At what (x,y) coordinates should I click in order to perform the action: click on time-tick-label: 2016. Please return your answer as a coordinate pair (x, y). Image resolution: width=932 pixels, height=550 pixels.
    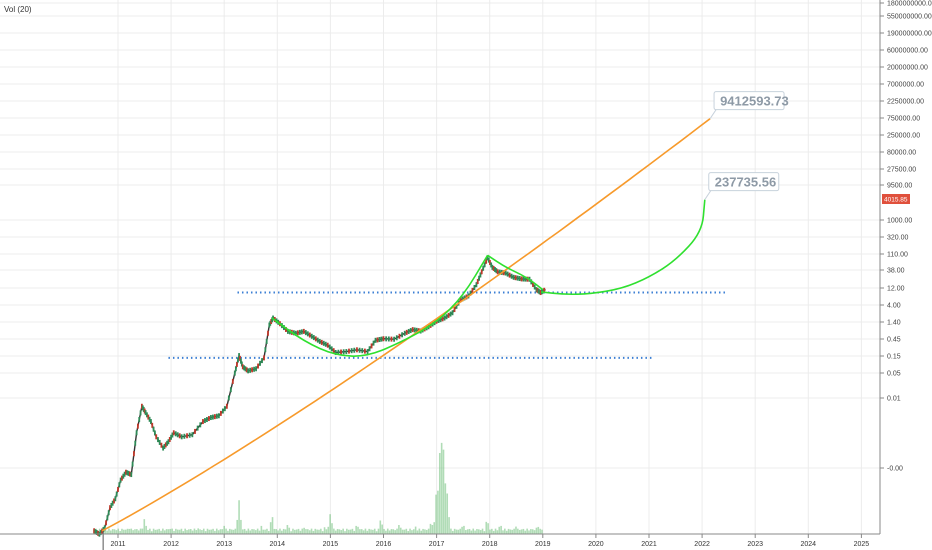
    Looking at the image, I should click on (384, 544).